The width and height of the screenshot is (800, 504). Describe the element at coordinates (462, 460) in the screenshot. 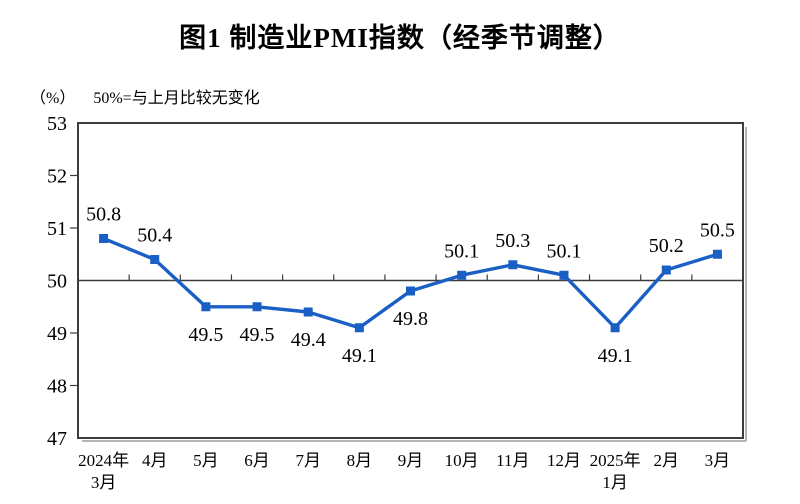

I see `x-axis-label: 10月` at that location.